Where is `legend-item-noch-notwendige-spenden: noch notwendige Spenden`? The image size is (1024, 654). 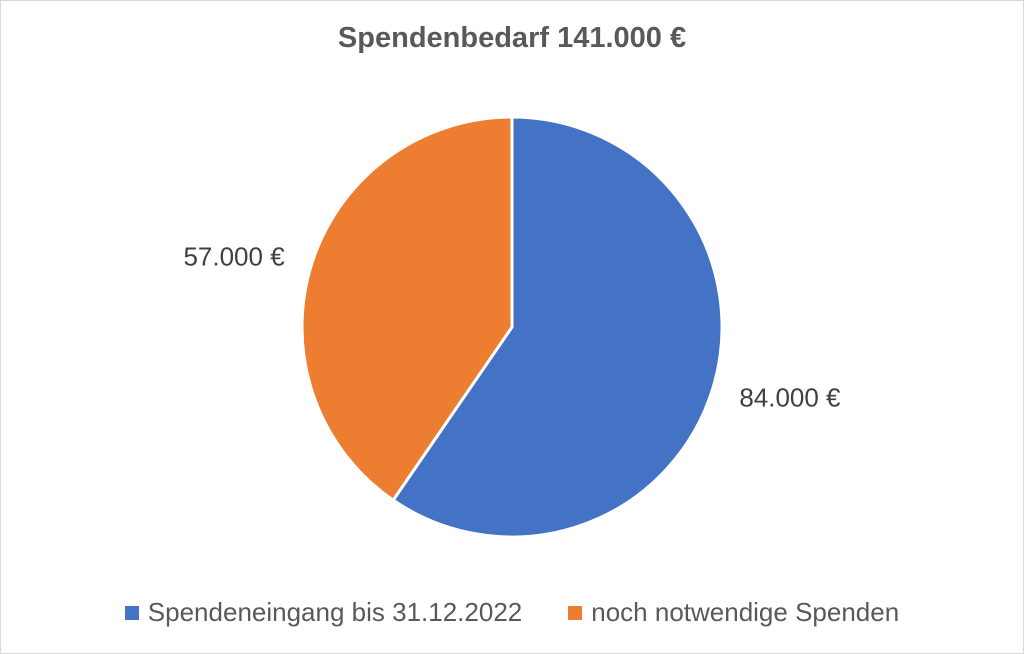
legend-item-noch-notwendige-spenden: noch notwendige Spenden is located at coordinates (733, 612).